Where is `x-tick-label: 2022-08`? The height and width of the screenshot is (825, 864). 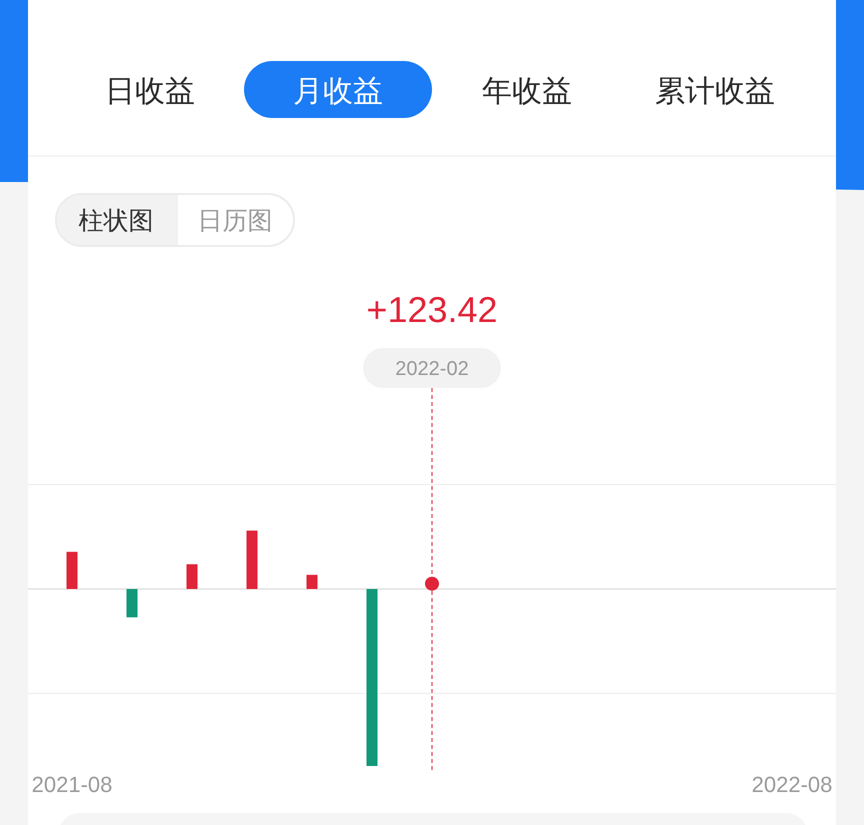 x-tick-label: 2022-08 is located at coordinates (792, 784).